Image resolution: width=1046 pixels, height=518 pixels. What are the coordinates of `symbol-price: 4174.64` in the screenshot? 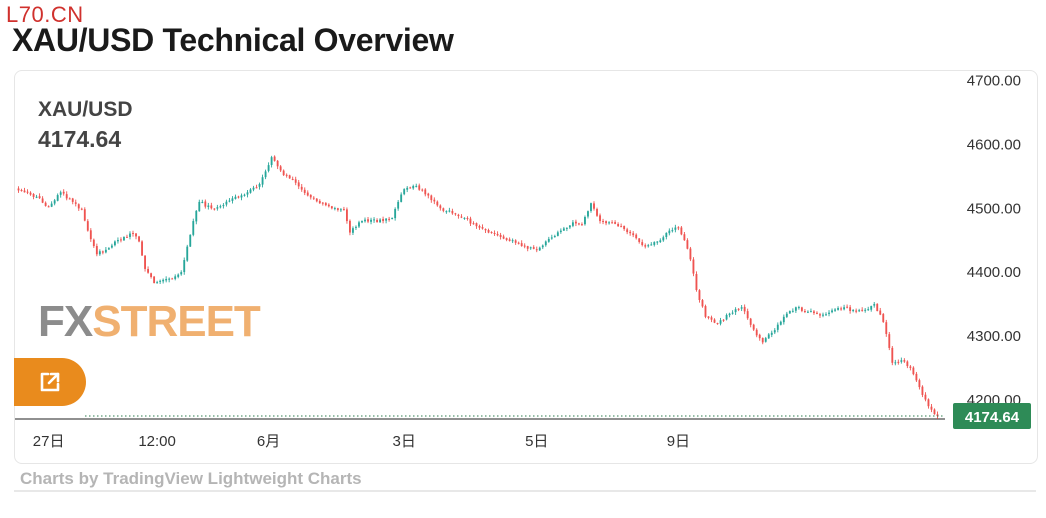 It's located at (80, 139).